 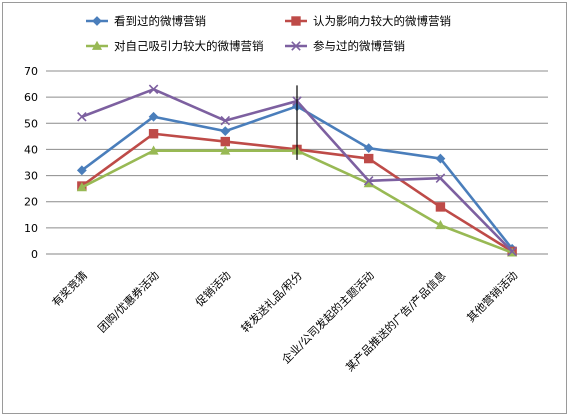 What do you see at coordinates (382, 21) in the screenshot?
I see `legend-label: 认为影响力较大的微博营销` at bounding box center [382, 21].